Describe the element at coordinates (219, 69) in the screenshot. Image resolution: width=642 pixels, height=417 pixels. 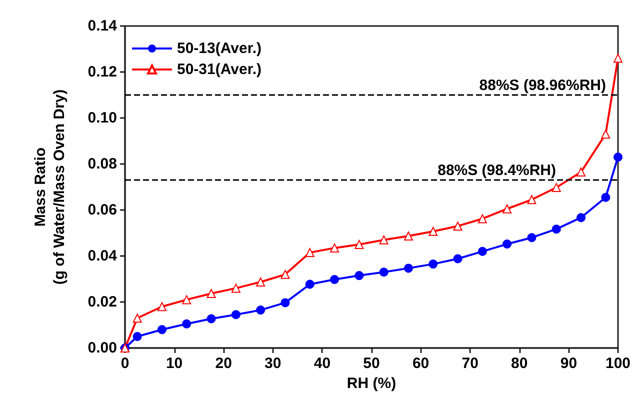
I see `legend-label: 50-31(Aver.)` at that location.